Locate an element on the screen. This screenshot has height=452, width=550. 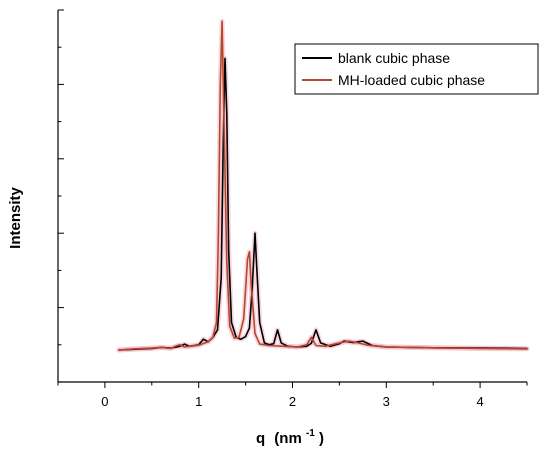
x-axis-title-unit-suffix: ) is located at coordinates (321, 438).